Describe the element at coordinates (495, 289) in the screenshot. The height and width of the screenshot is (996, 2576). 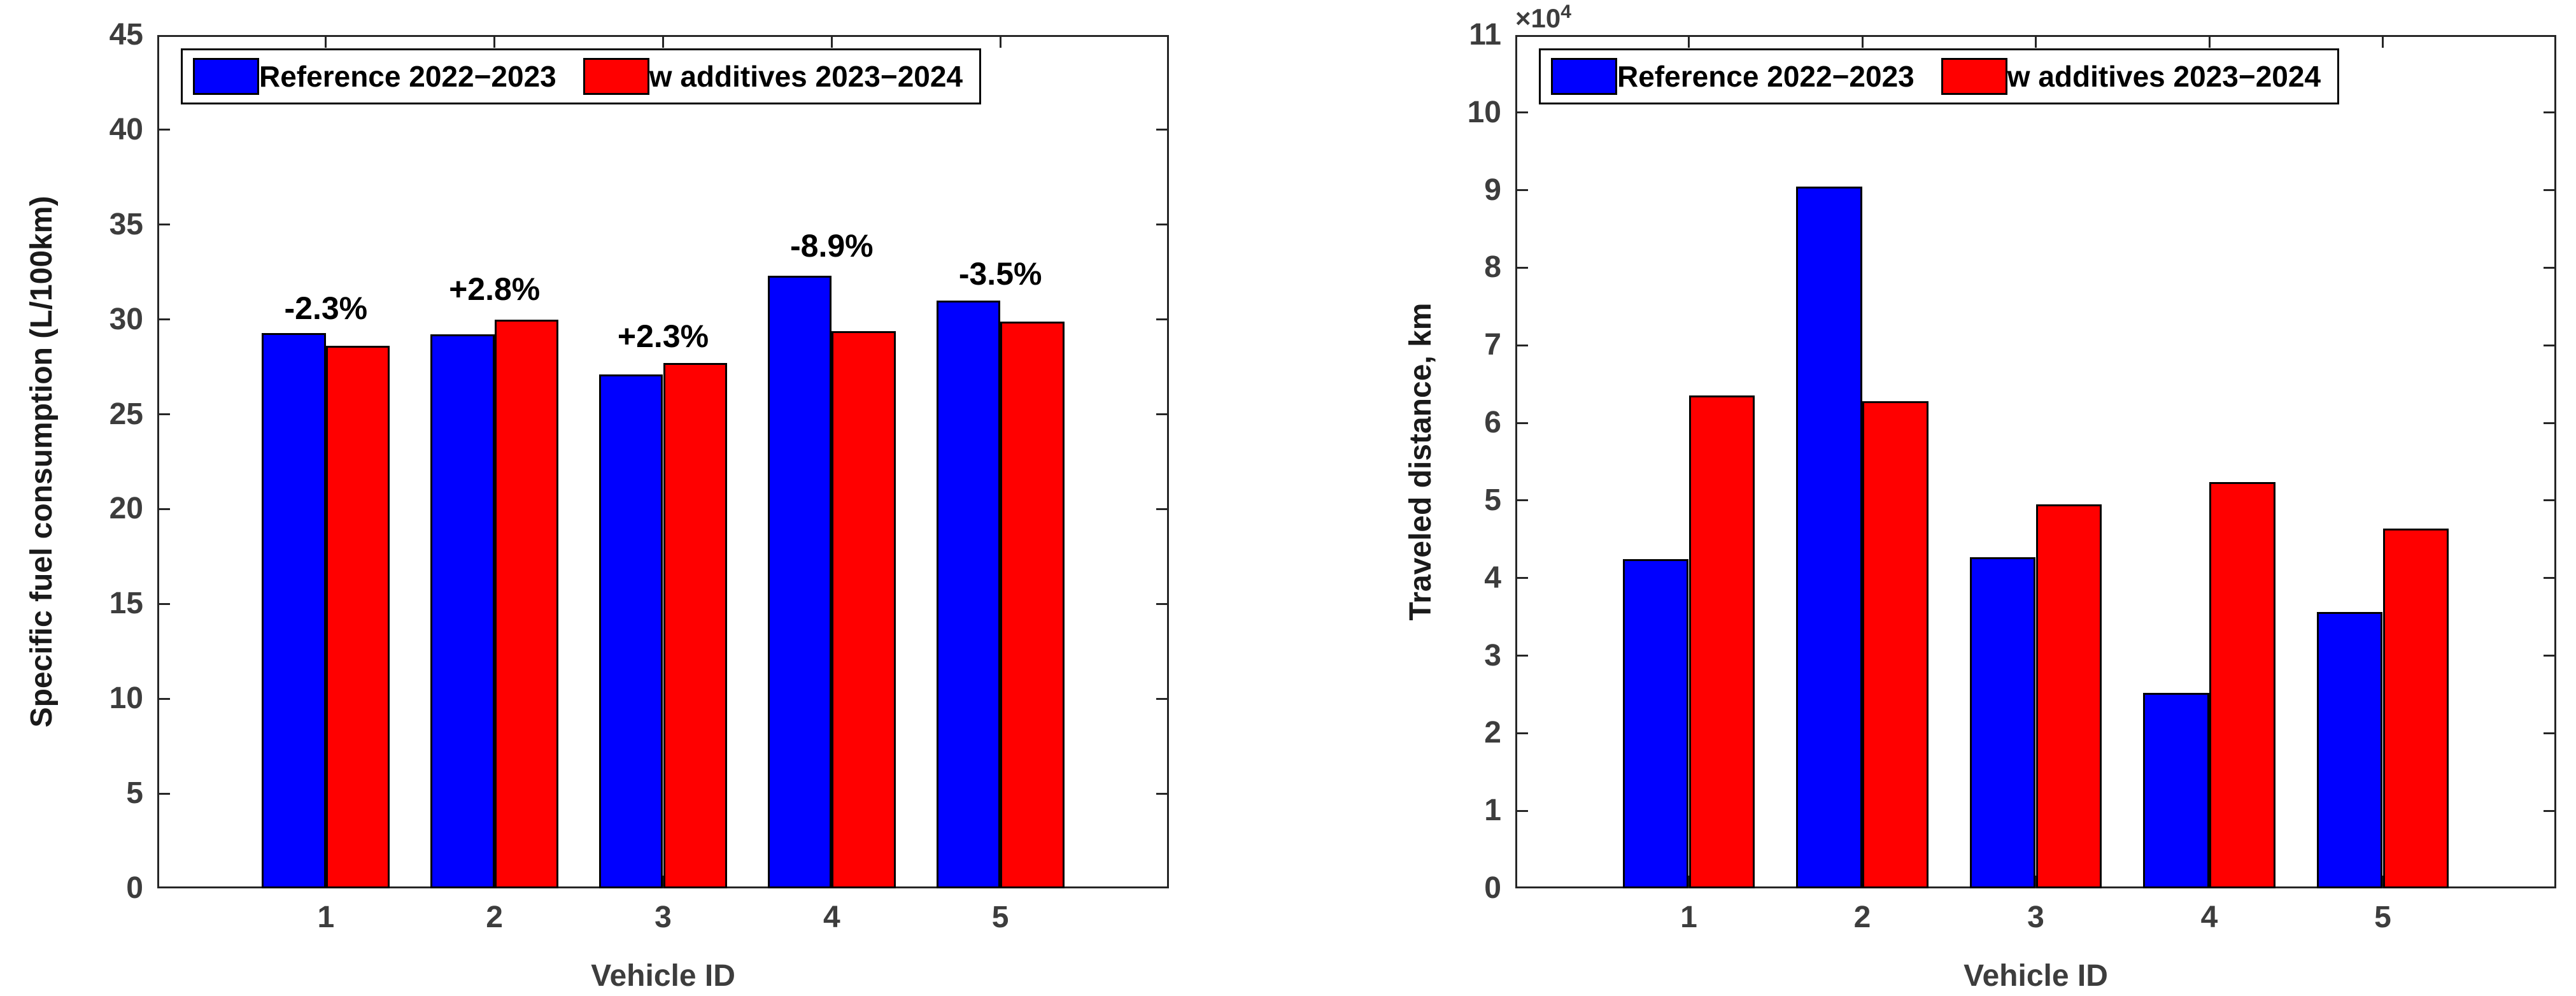
I see `percent-change-label: +2.8%` at that location.